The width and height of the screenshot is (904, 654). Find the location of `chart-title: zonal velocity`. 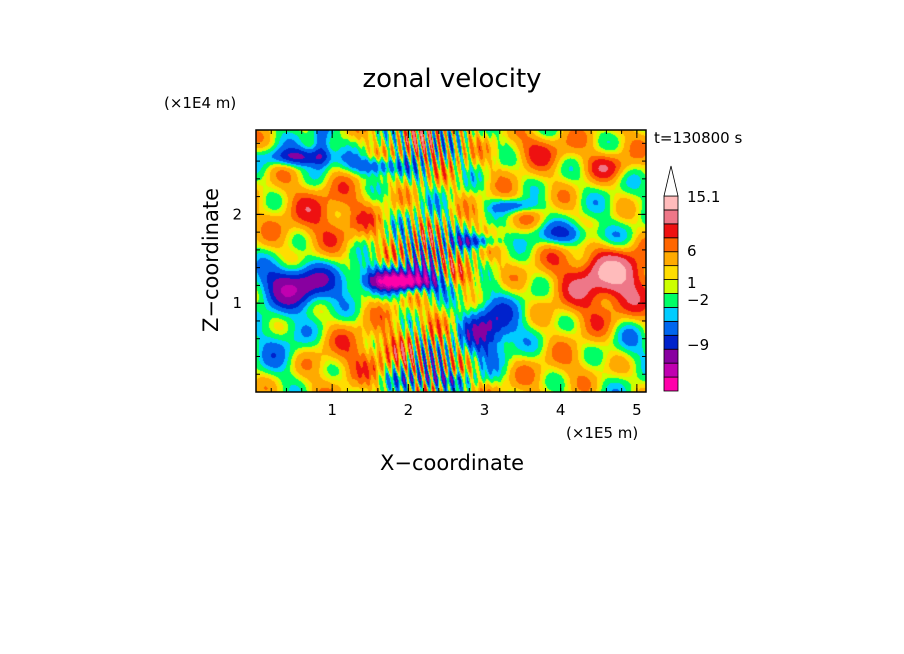

chart-title: zonal velocity is located at coordinates (451, 79).